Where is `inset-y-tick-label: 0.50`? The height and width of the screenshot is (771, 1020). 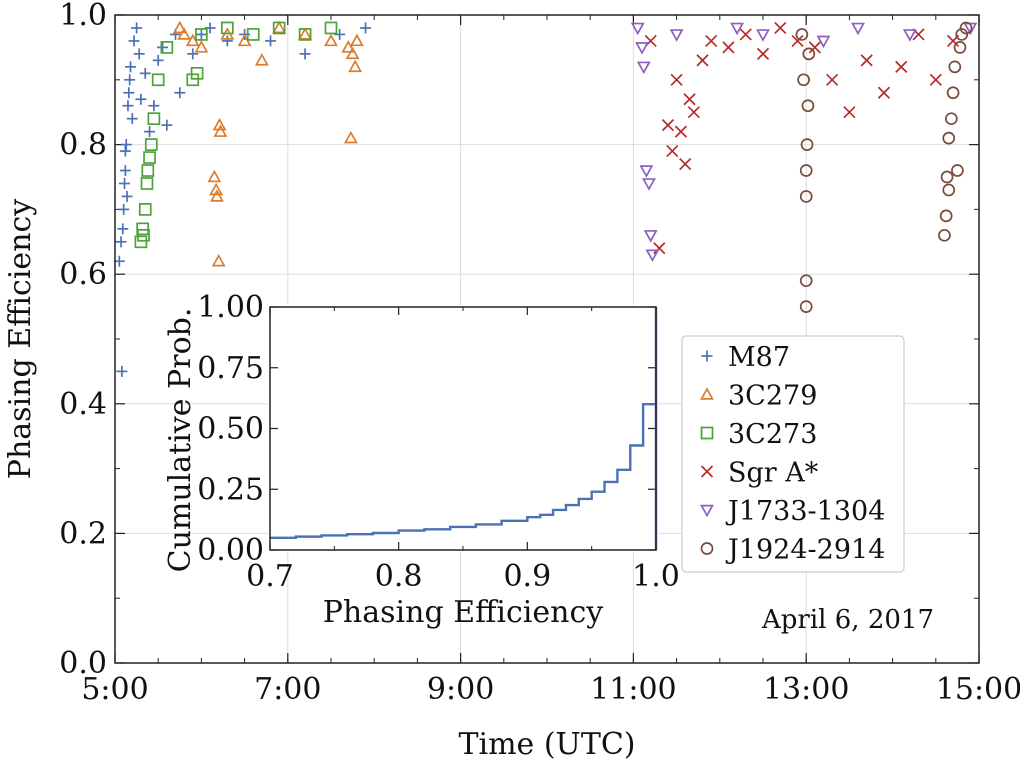 inset-y-tick-label: 0.50 is located at coordinates (230, 429).